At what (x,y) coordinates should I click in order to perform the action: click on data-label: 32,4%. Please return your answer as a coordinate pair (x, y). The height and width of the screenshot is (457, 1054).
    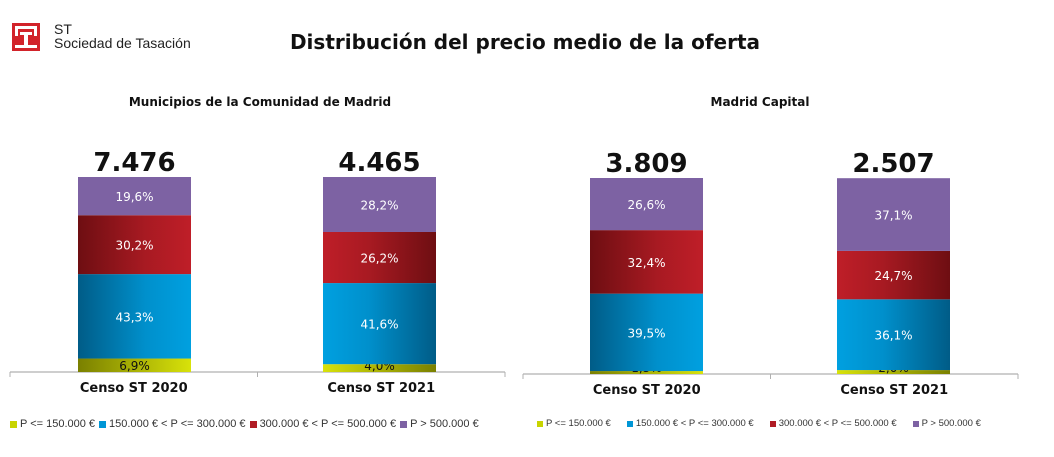
    Looking at the image, I should click on (646, 263).